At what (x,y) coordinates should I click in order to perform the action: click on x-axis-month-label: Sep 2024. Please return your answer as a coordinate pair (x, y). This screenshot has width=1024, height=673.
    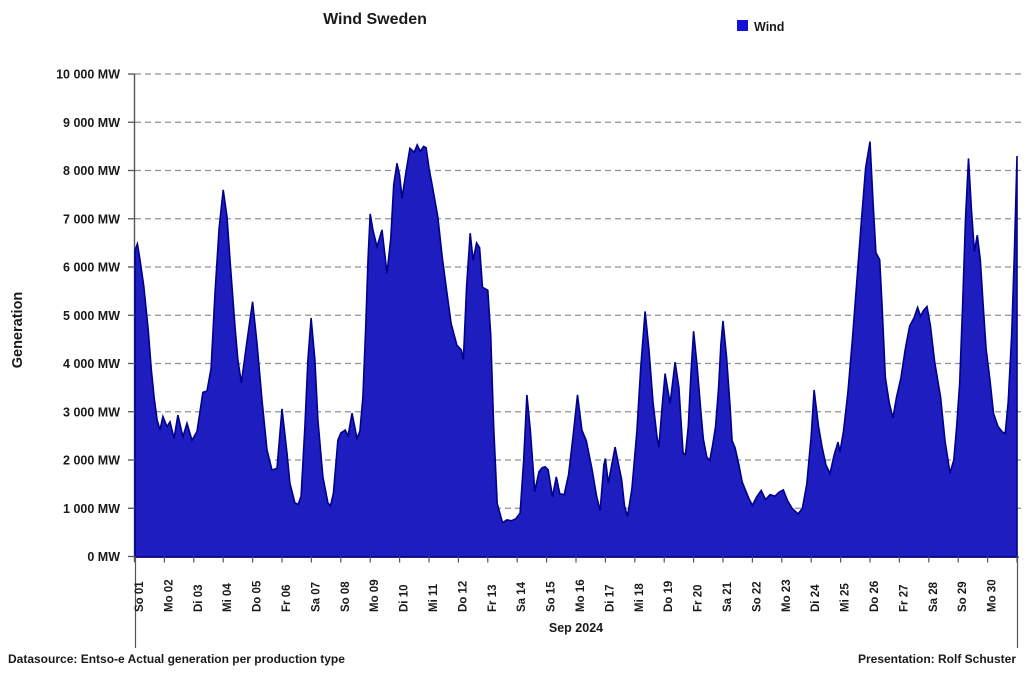
    Looking at the image, I should click on (576, 628).